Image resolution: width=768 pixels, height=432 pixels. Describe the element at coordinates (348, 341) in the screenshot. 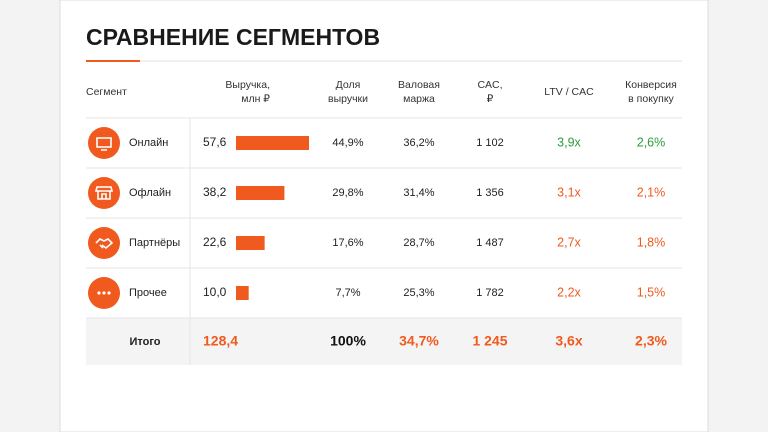

I see `total-share: 100%` at that location.